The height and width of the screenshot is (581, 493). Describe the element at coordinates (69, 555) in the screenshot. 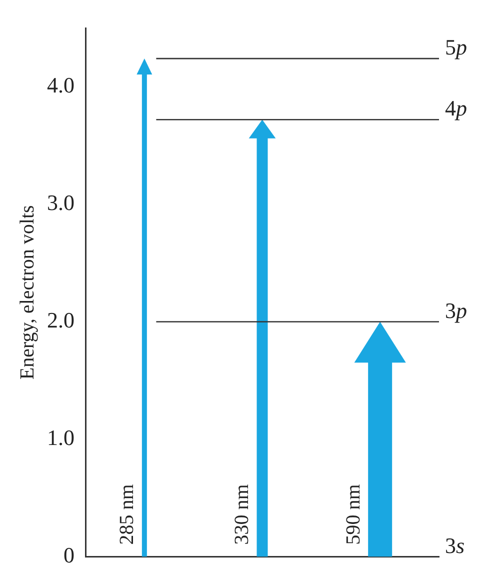

I see `y-tick-label: 0` at that location.